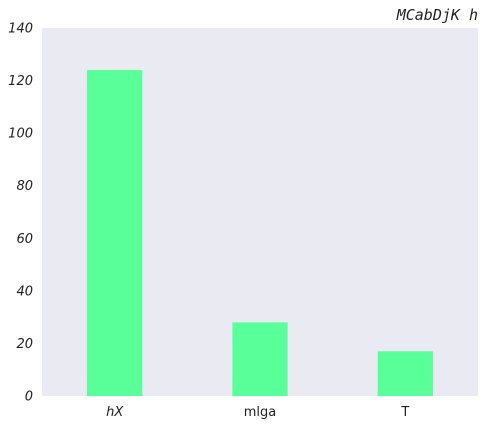  Describe the element at coordinates (115, 412) in the screenshot. I see `x-tick-label: hX` at that location.